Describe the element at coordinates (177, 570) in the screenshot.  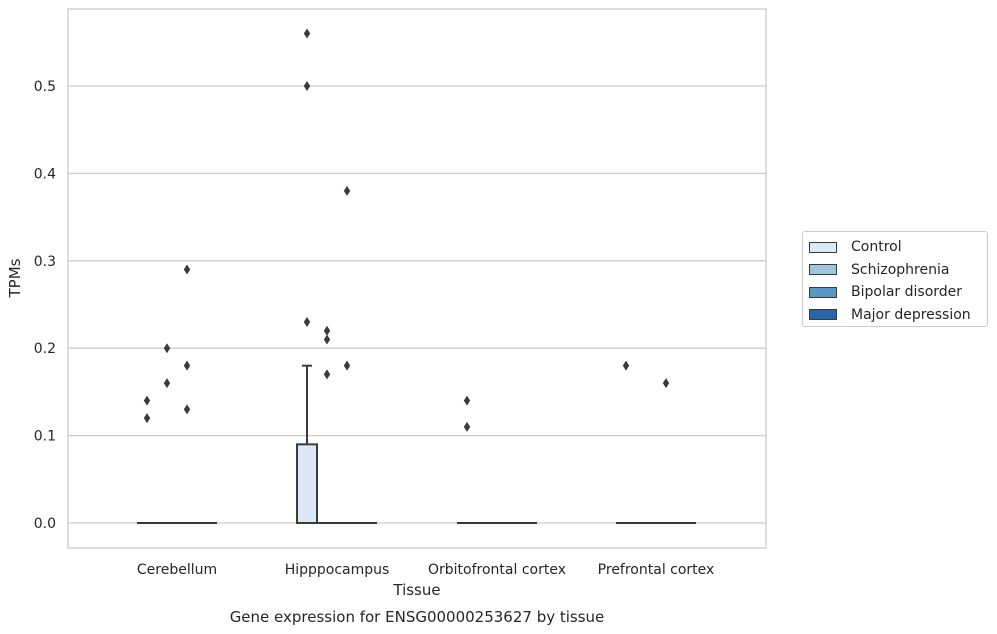
I see `x-tick-label: Cerebellum` at that location.